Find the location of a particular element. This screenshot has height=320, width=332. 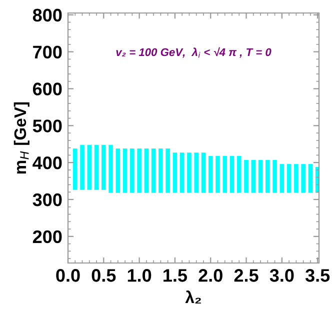

y-tick-label: 500 is located at coordinates (47, 126).